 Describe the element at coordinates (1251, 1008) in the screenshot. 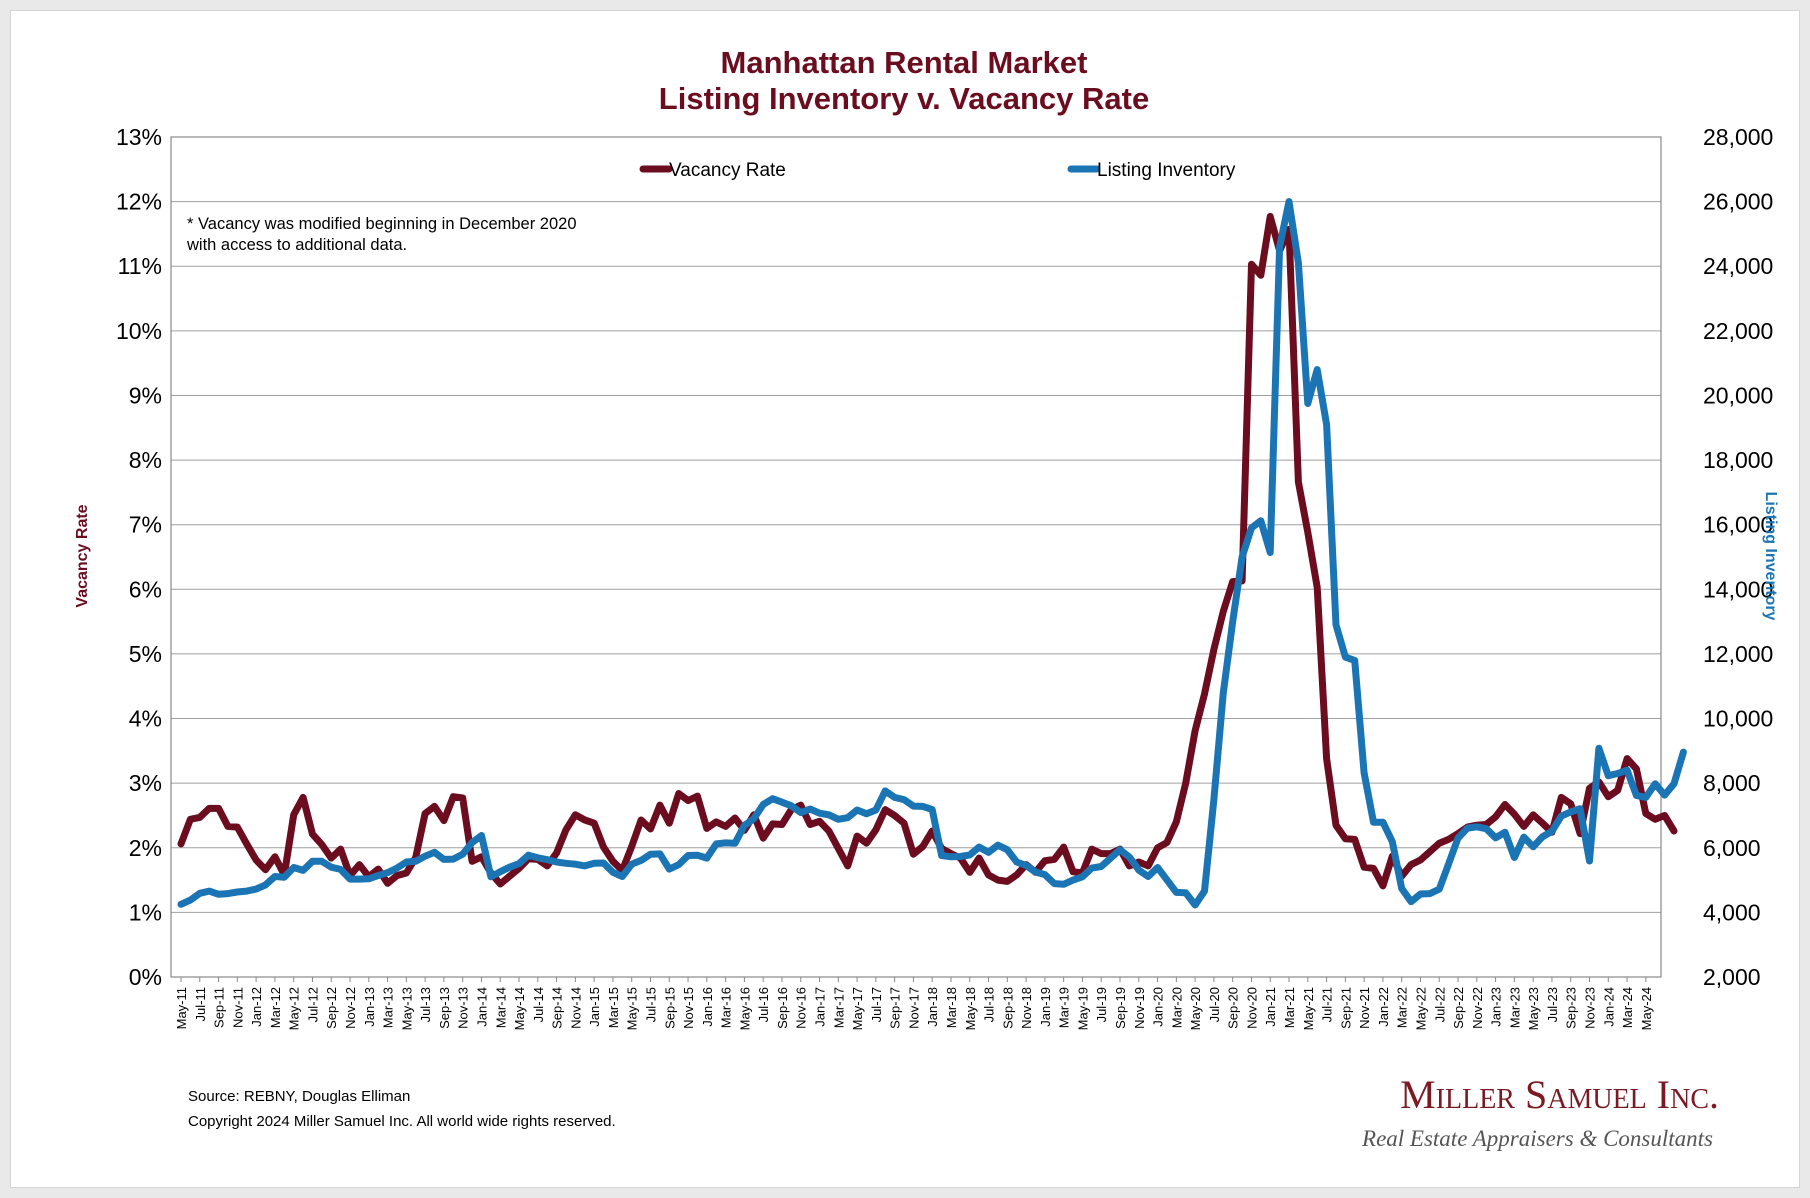

I see `x-tick-label: Nov-20` at that location.